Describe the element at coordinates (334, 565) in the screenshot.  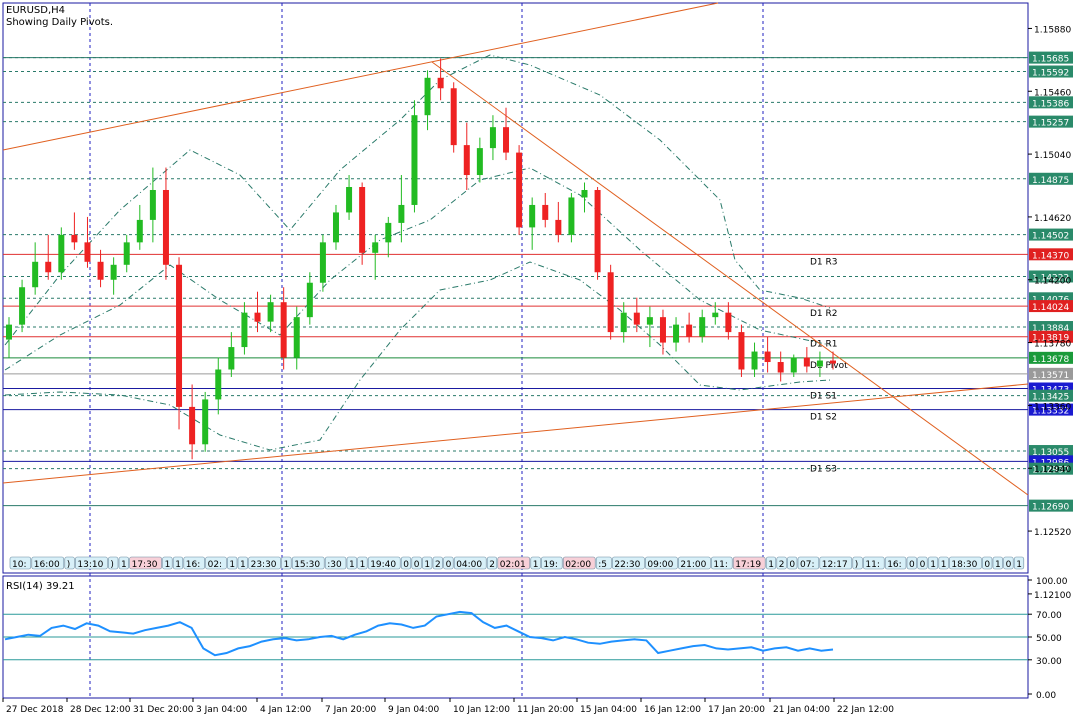
I see `time-chip-label: :30` at that location.